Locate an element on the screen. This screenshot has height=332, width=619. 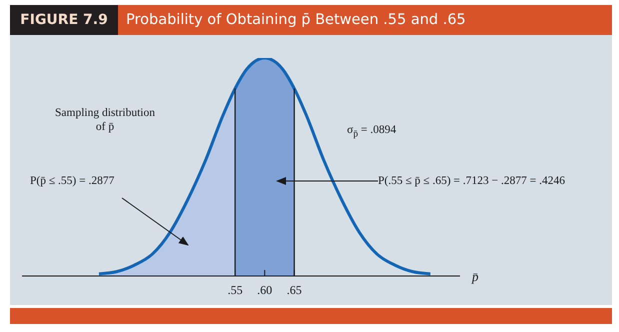
chart-title: Probability of Obtaining p̄ Between .55 and .65 is located at coordinates (365, 20).